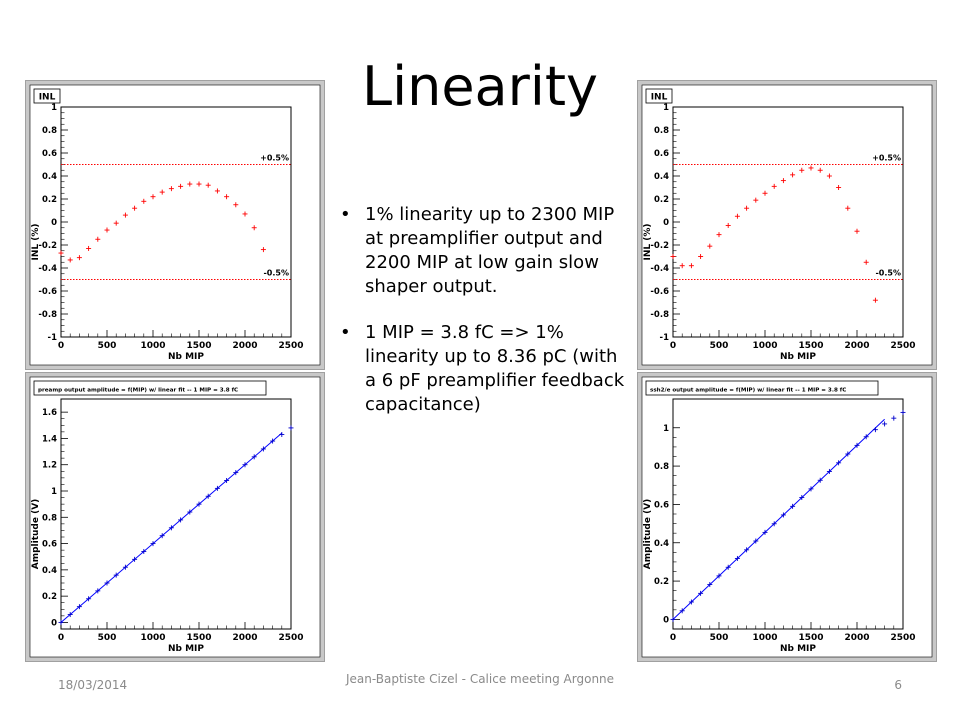 The height and width of the screenshot is (720, 960). Describe the element at coordinates (719, 346) in the screenshot. I see `inl-shaper-xtick-label: 500` at that location.